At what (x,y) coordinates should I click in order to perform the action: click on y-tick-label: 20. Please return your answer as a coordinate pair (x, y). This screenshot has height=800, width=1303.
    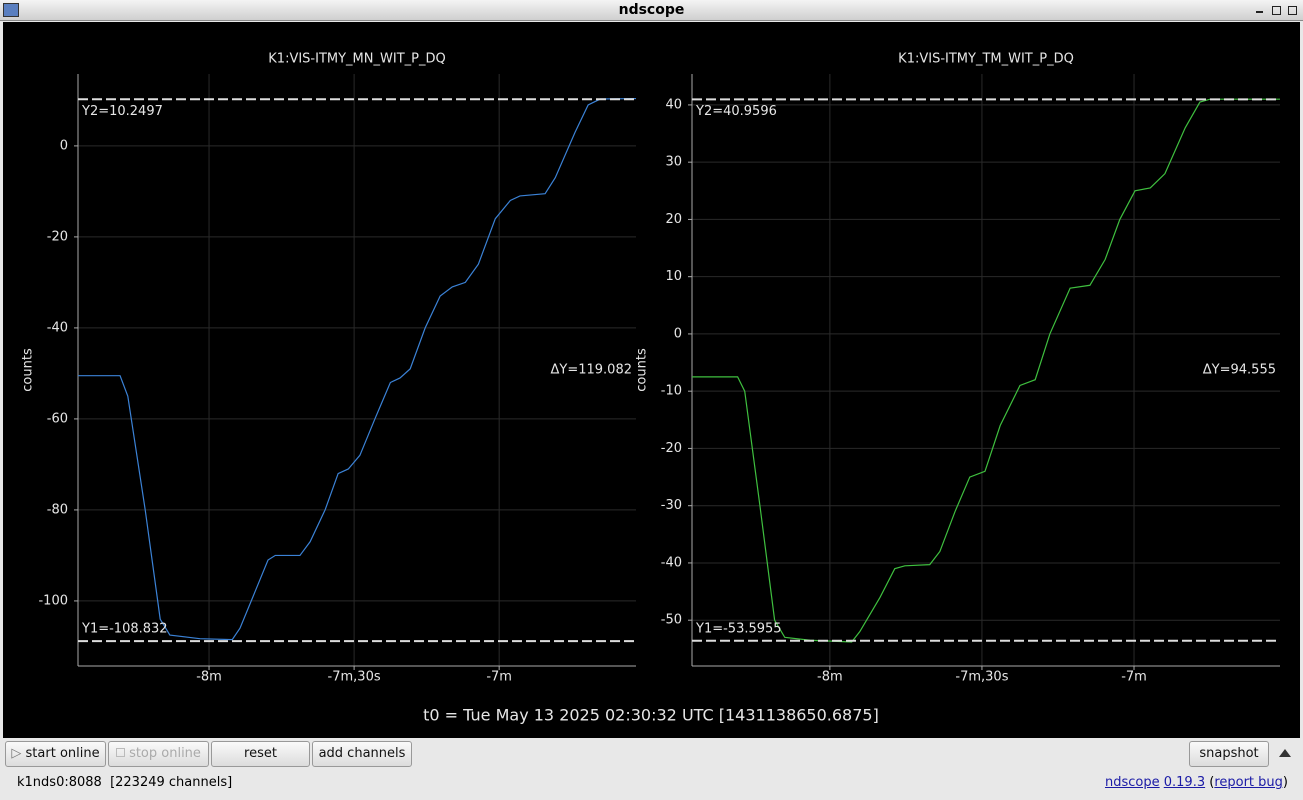
    Looking at the image, I should click on (673, 219).